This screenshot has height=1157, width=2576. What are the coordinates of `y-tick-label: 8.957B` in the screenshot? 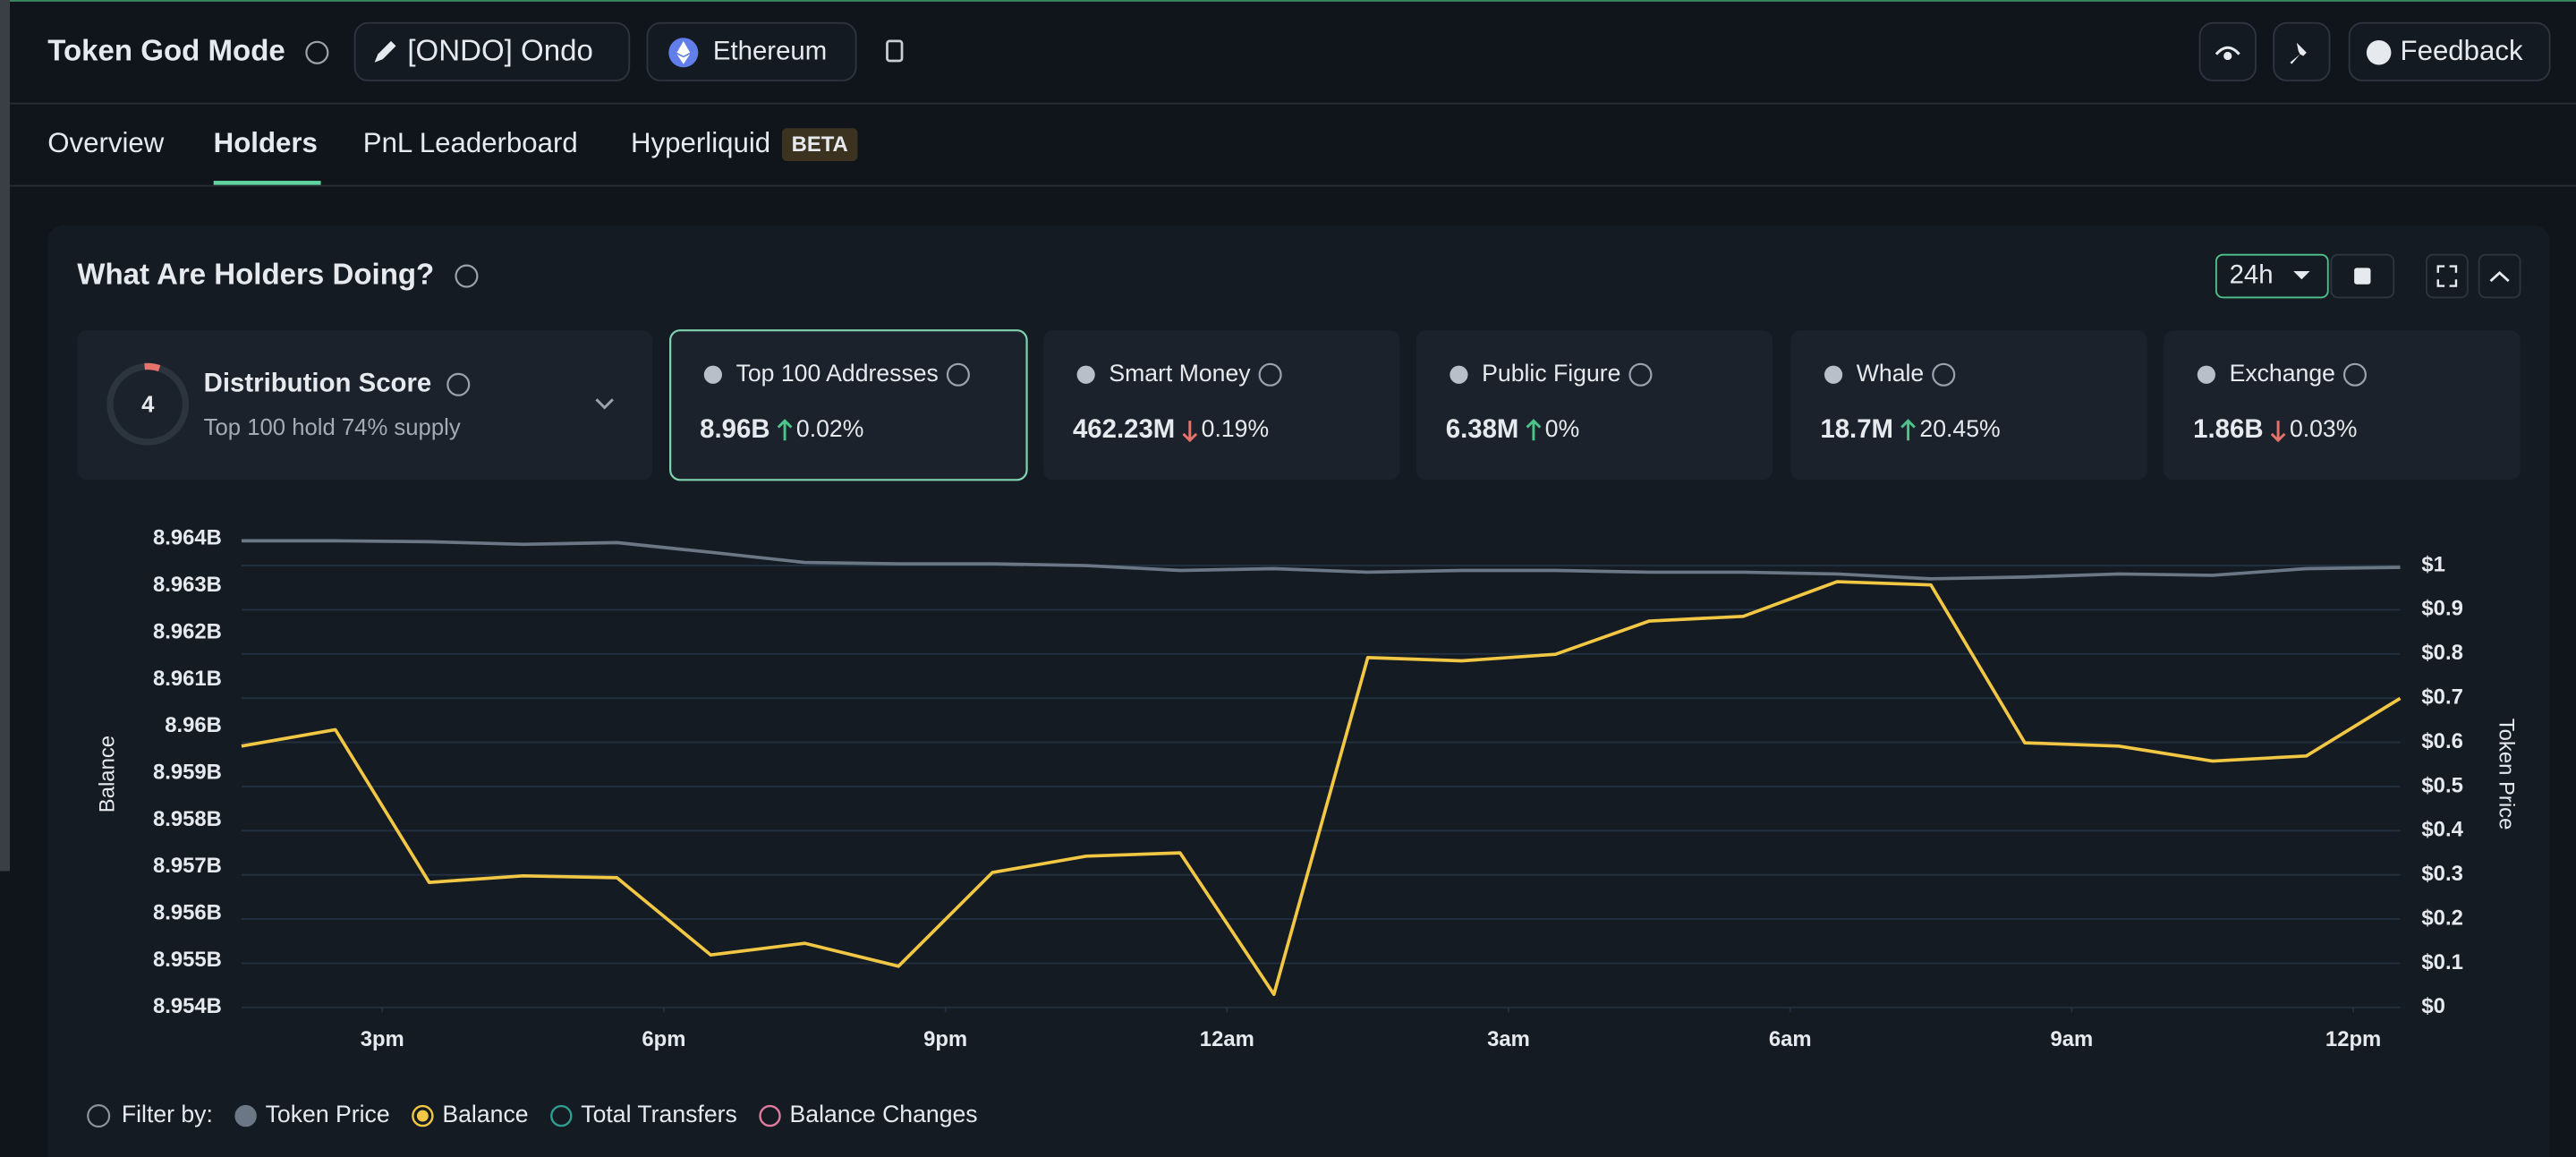 It's located at (187, 866).